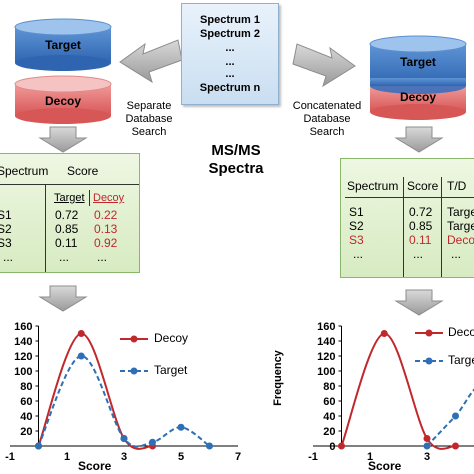  I want to click on spectrum-line: Spectrum n, so click(230, 88).